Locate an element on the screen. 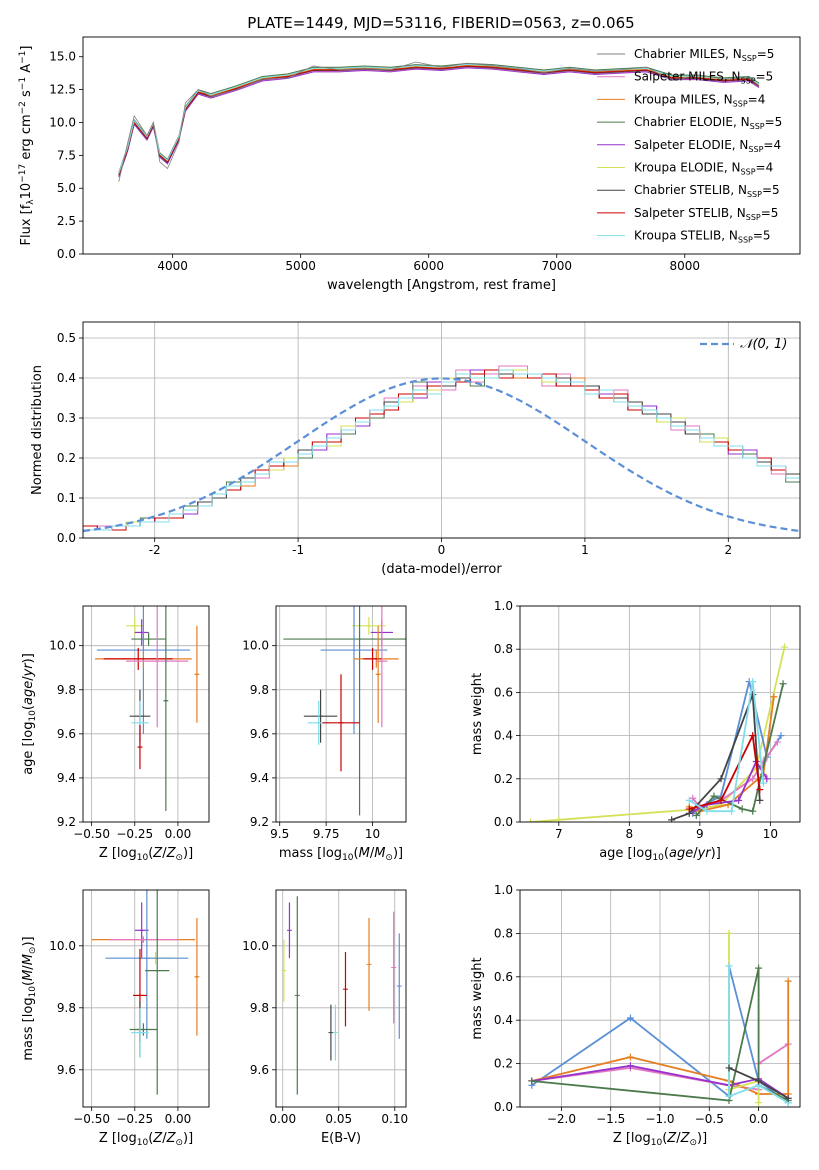 The width and height of the screenshot is (819, 1170). y-axis-label: mass weight is located at coordinates (477, 998).